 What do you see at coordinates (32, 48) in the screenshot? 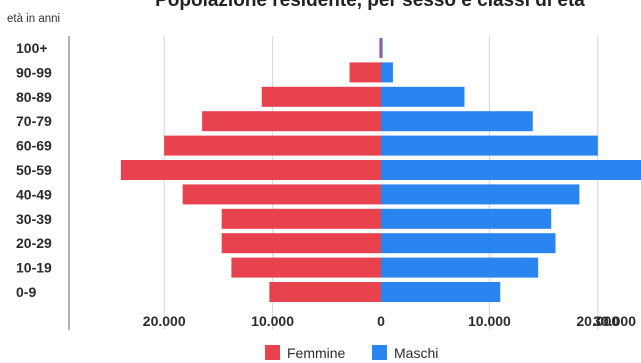
I see `category-label: 100+` at bounding box center [32, 48].